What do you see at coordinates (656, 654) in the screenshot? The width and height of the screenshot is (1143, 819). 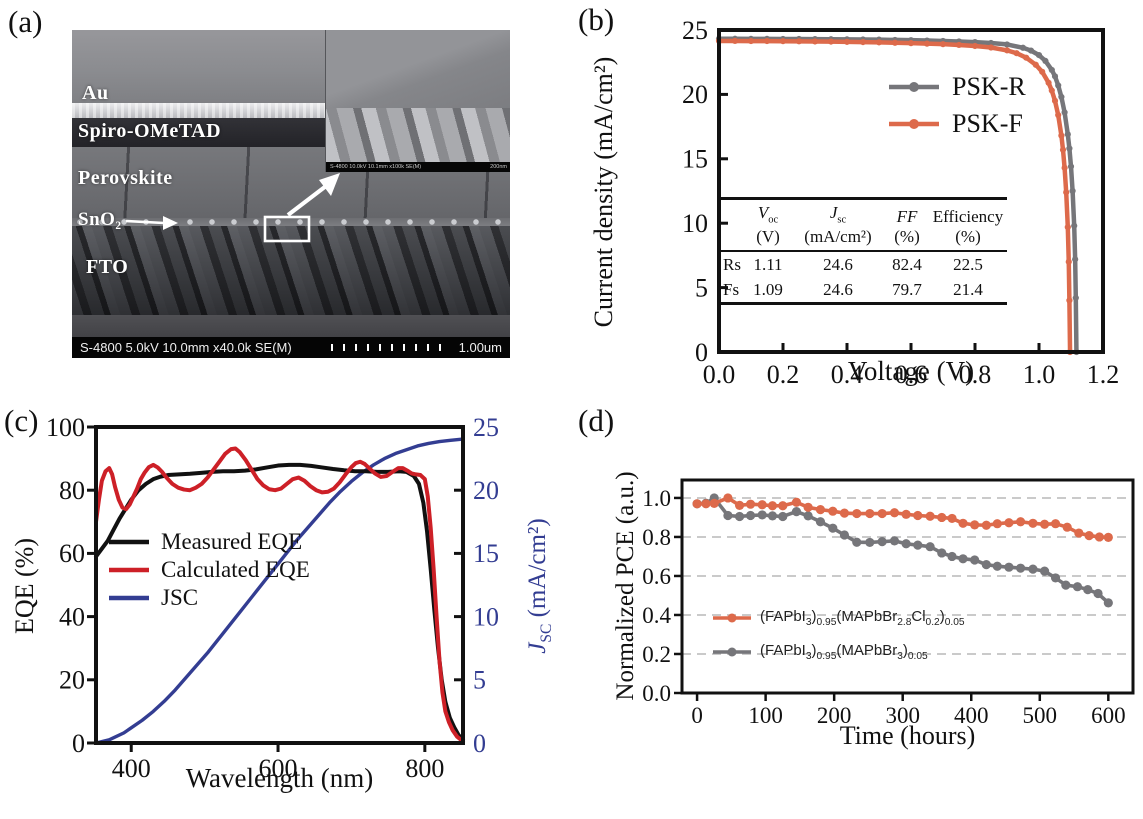 I see `y-tick-label: 0.2` at bounding box center [656, 654].